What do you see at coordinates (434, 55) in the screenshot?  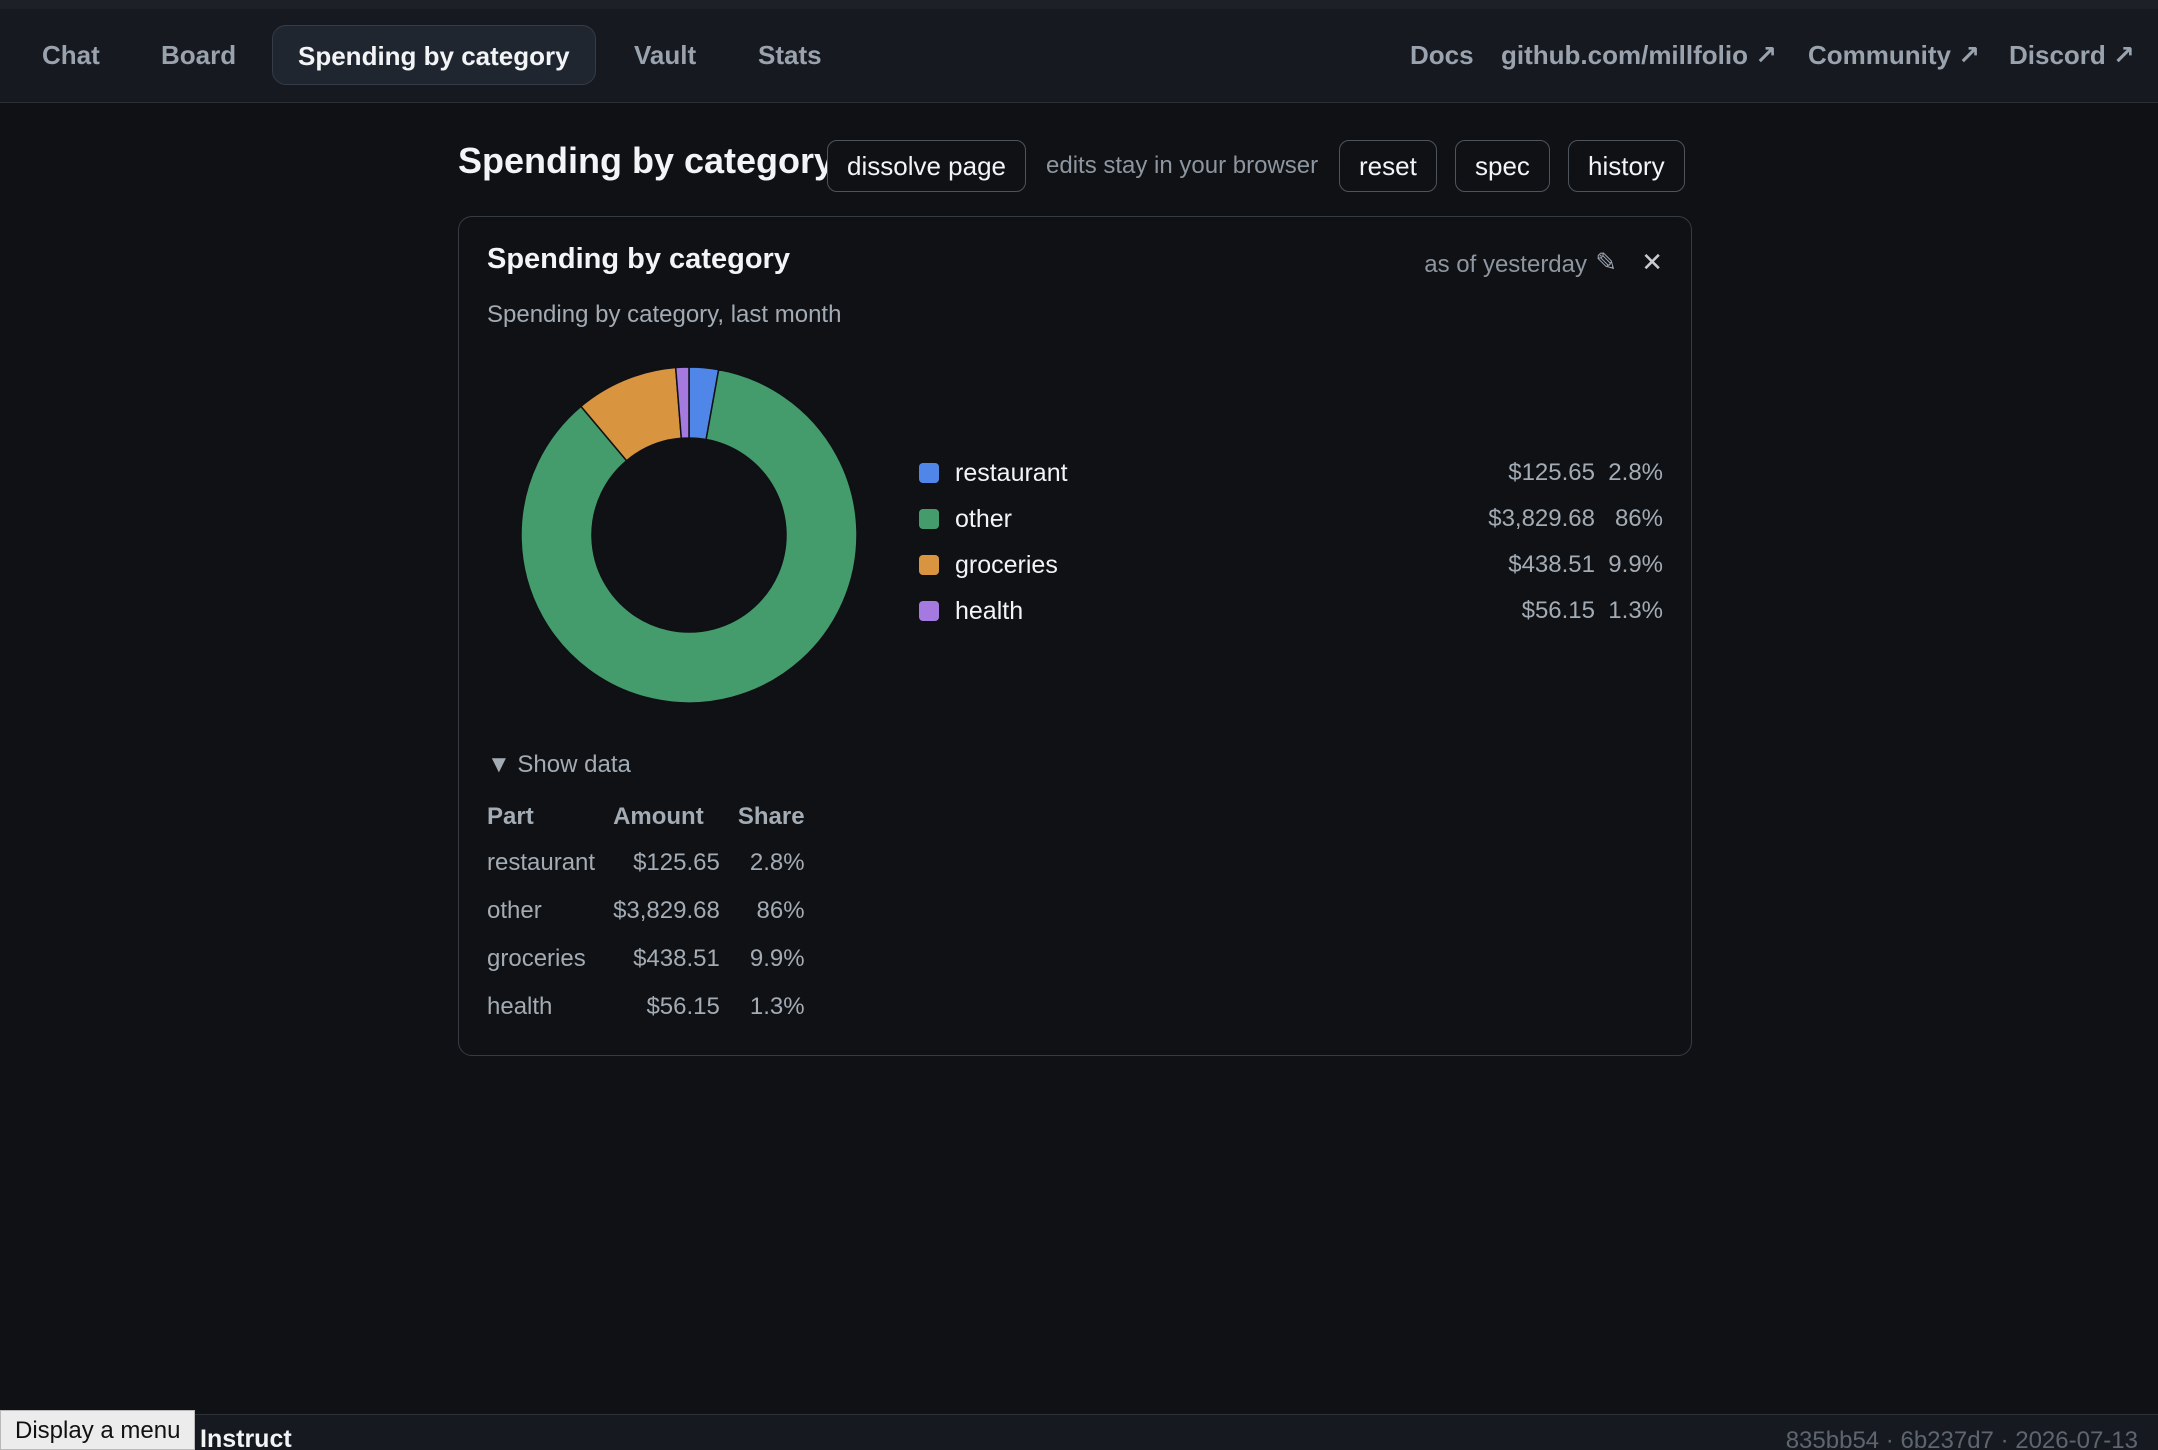 I see `tab-spending-by-category: Spending by category` at bounding box center [434, 55].